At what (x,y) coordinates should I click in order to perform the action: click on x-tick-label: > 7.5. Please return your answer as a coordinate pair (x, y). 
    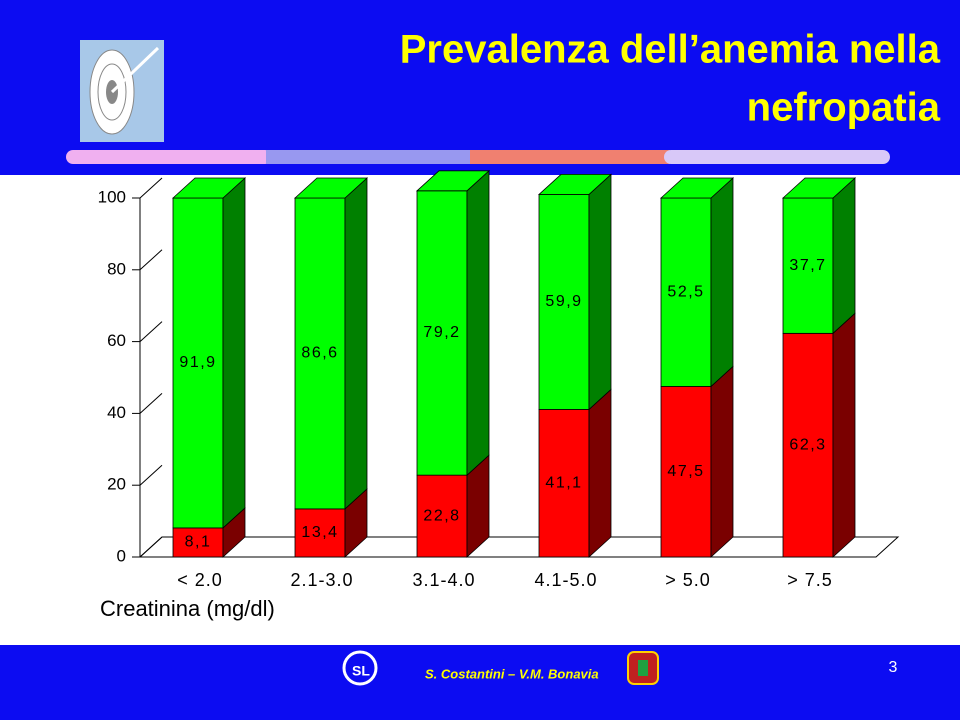
    Looking at the image, I should click on (810, 580).